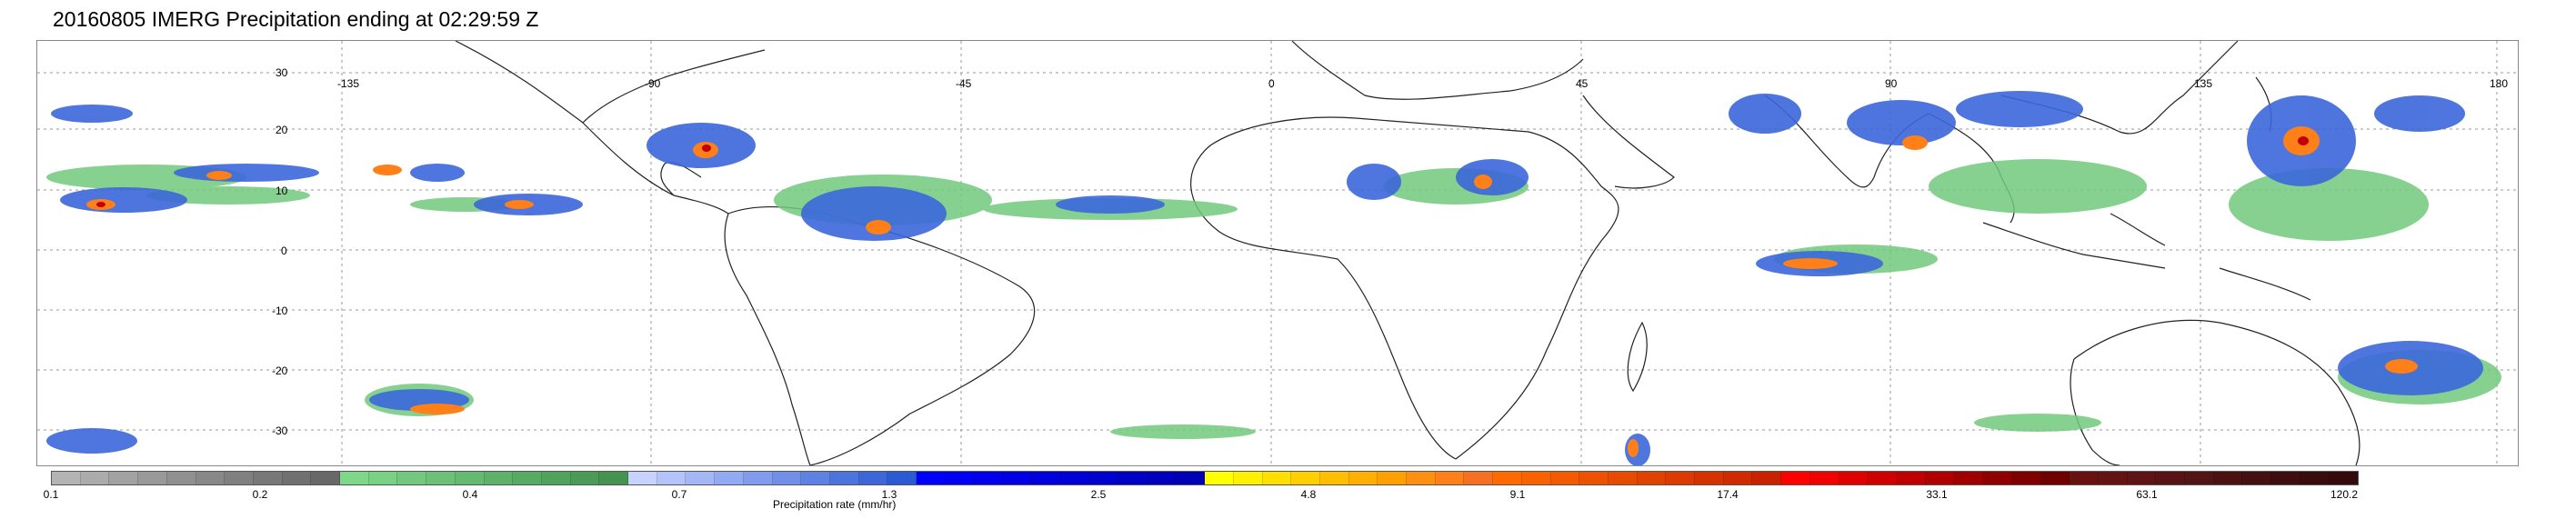 The width and height of the screenshot is (2576, 519). What do you see at coordinates (2499, 83) in the screenshot?
I see `lon-label: 180` at bounding box center [2499, 83].